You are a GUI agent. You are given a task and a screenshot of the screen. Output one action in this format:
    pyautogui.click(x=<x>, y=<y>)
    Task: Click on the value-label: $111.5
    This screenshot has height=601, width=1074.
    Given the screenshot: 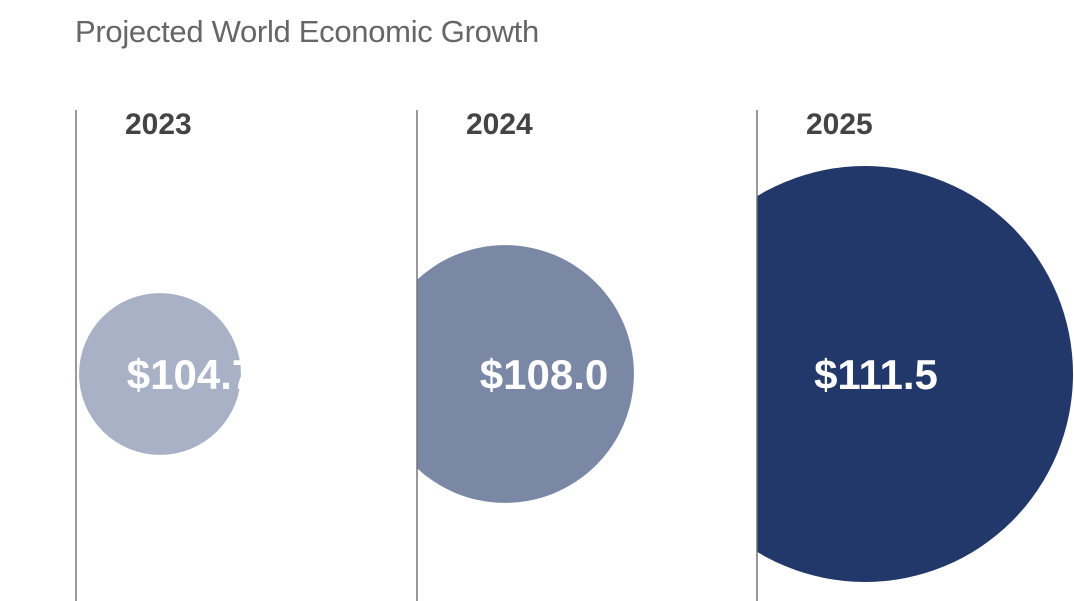 What is the action you would take?
    pyautogui.click(x=876, y=374)
    